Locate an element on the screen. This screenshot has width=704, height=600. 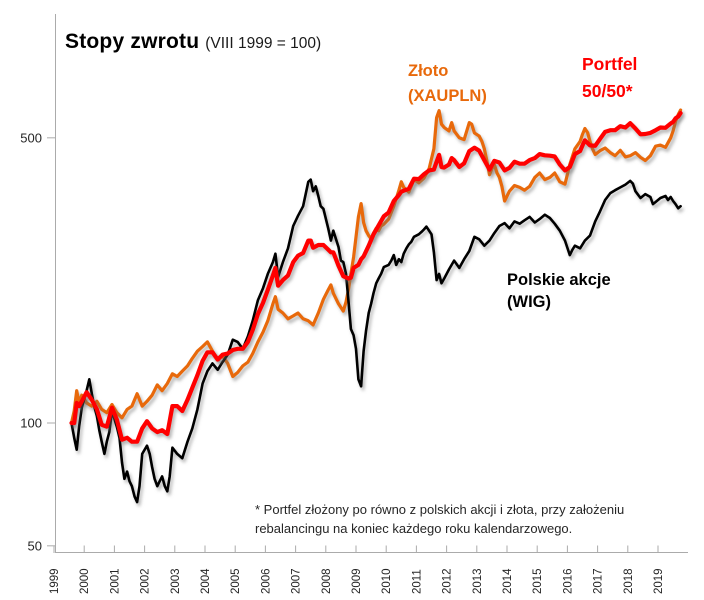
gold-series-label: Złoto (XAUPLN) is located at coordinates (447, 84).